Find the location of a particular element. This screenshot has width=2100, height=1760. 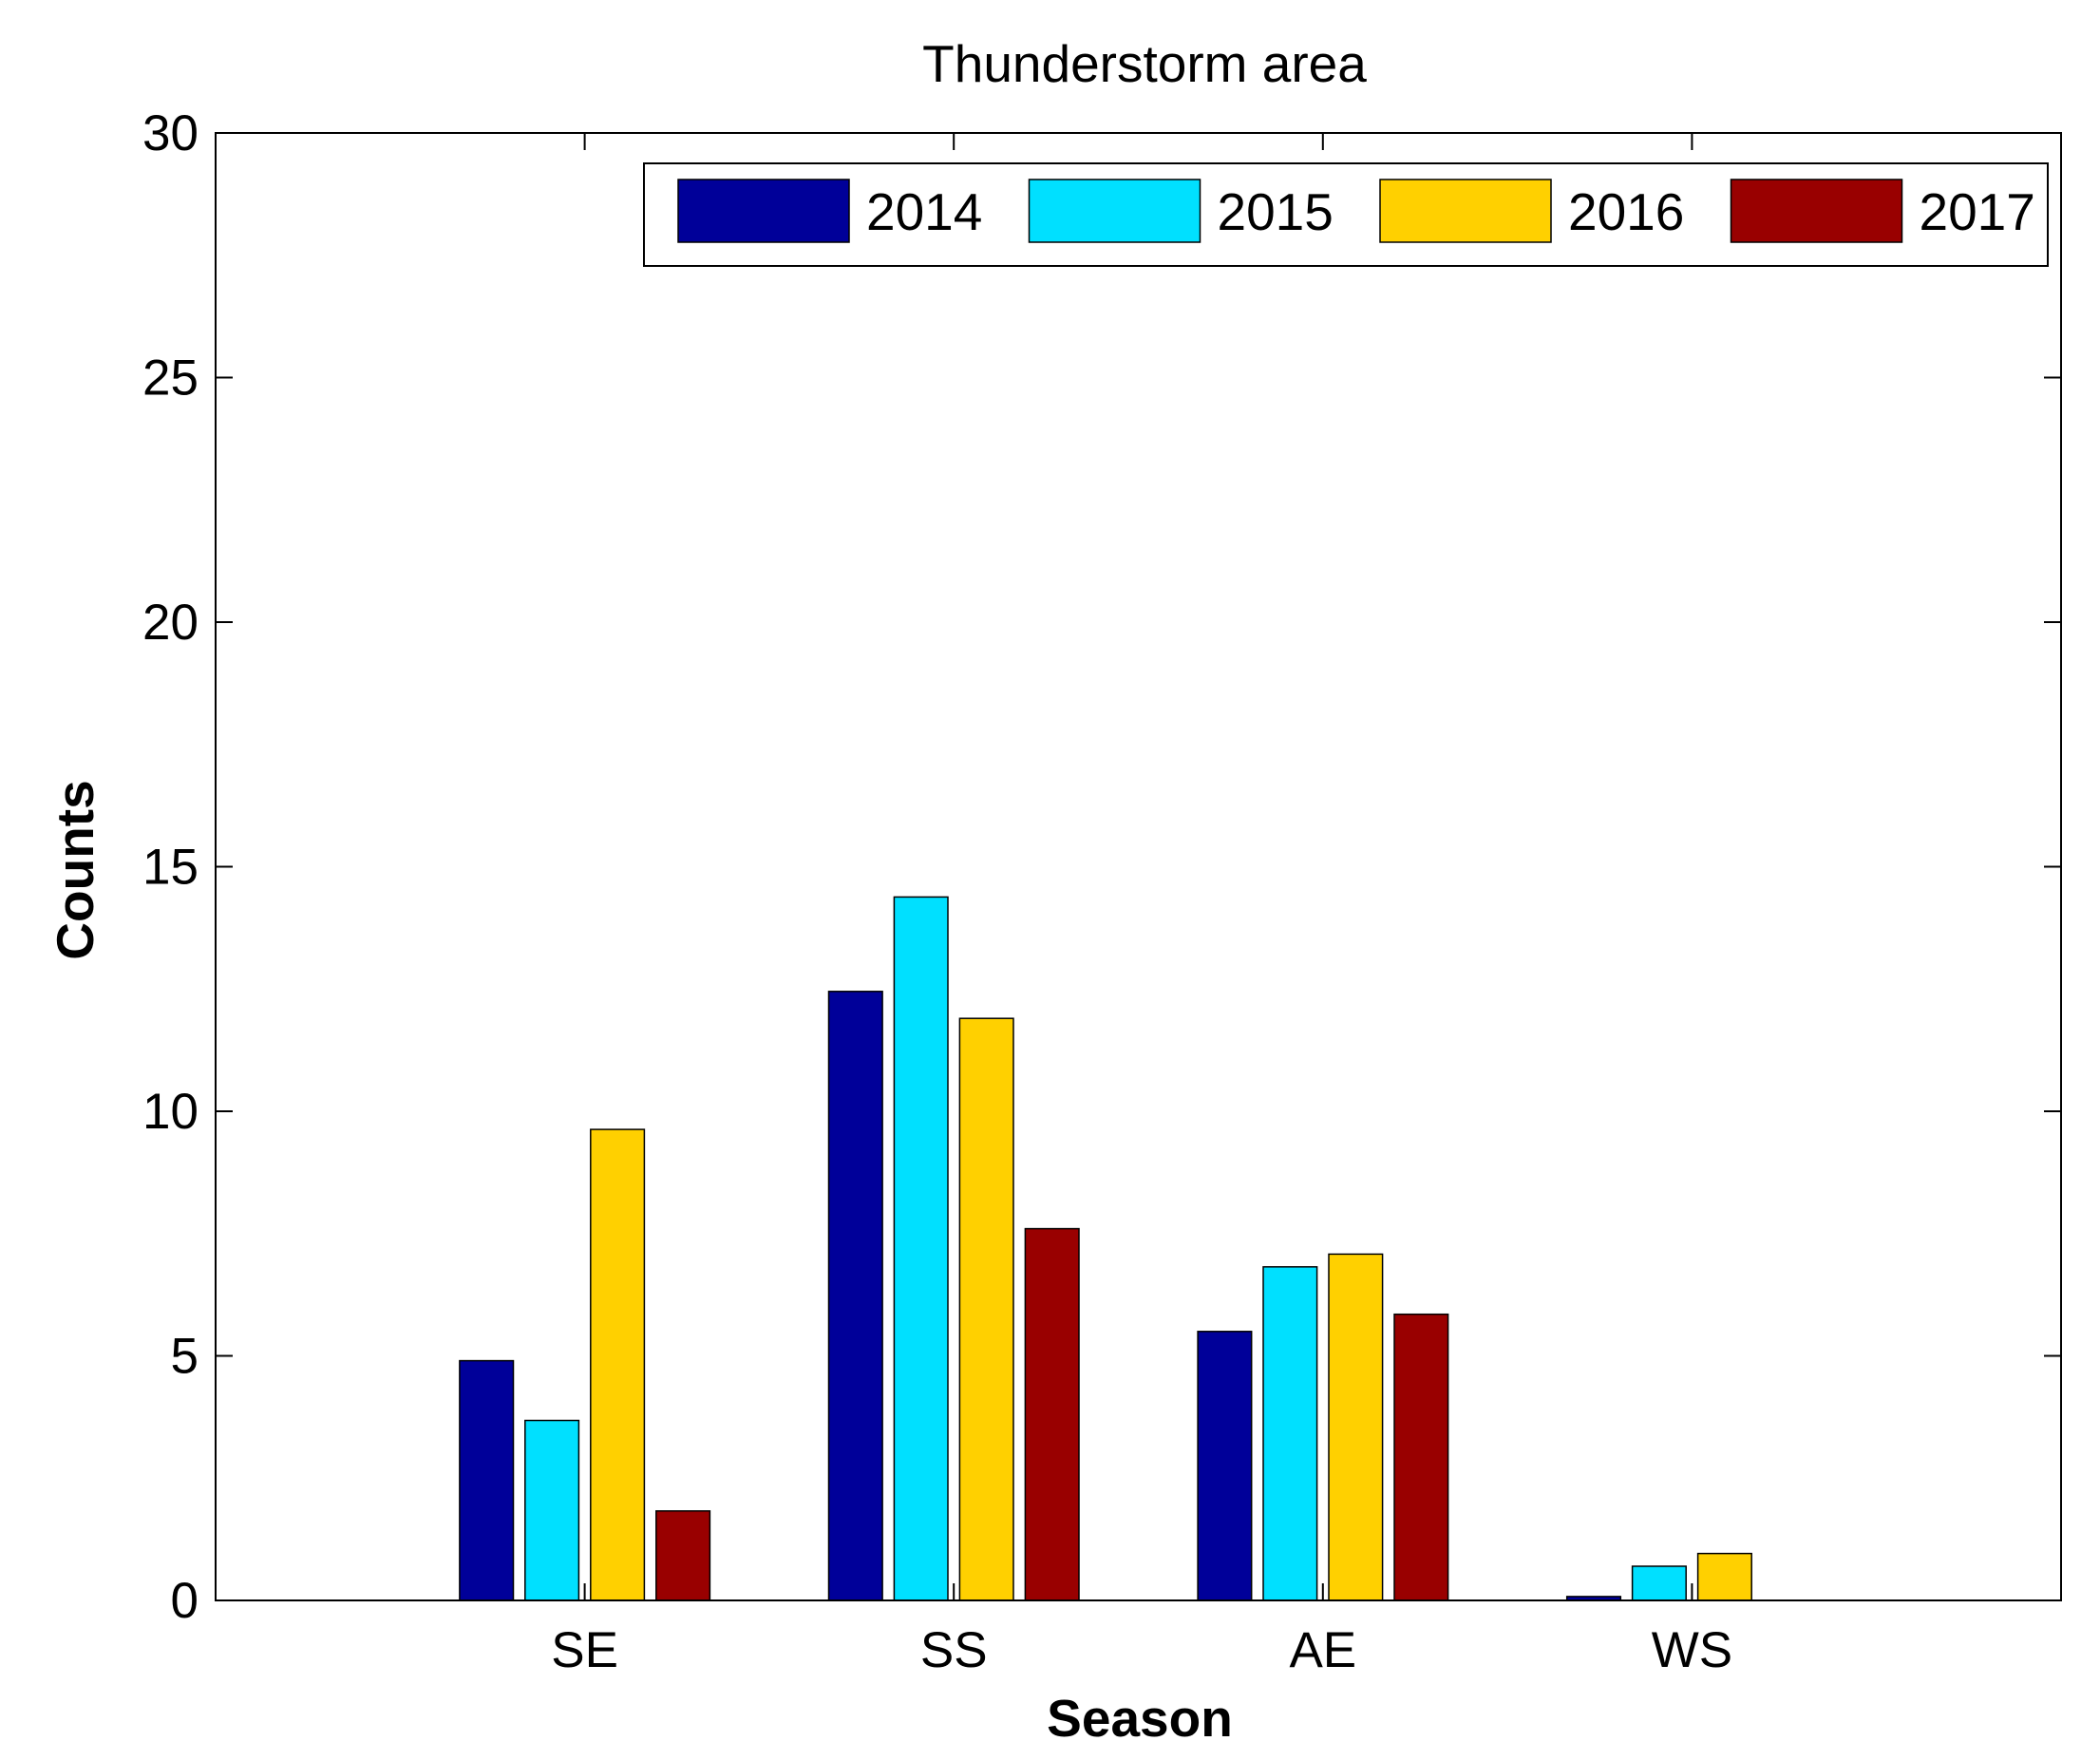

y-axis-title: Counts is located at coordinates (75, 869).